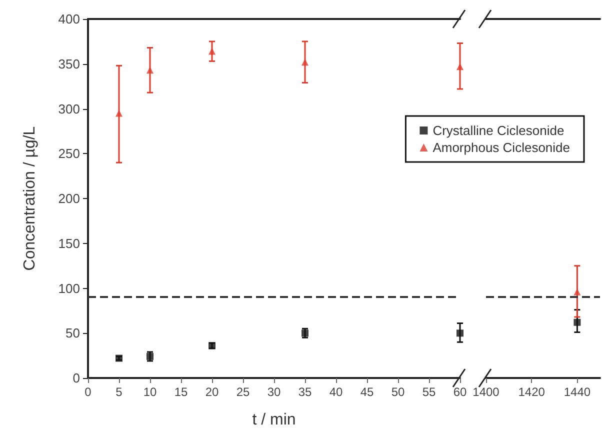  Describe the element at coordinates (150, 392) in the screenshot. I see `x-tick-label: 10` at that location.